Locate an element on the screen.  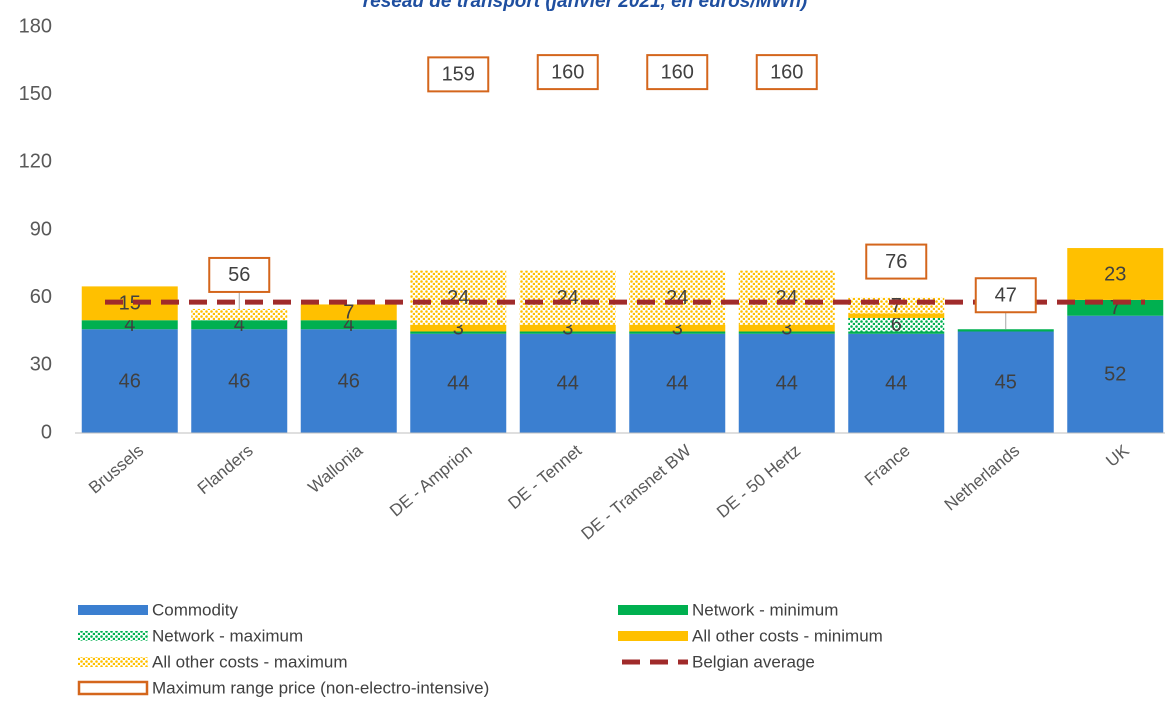
x-tick-label: DE - Tennet is located at coordinates (544, 477).